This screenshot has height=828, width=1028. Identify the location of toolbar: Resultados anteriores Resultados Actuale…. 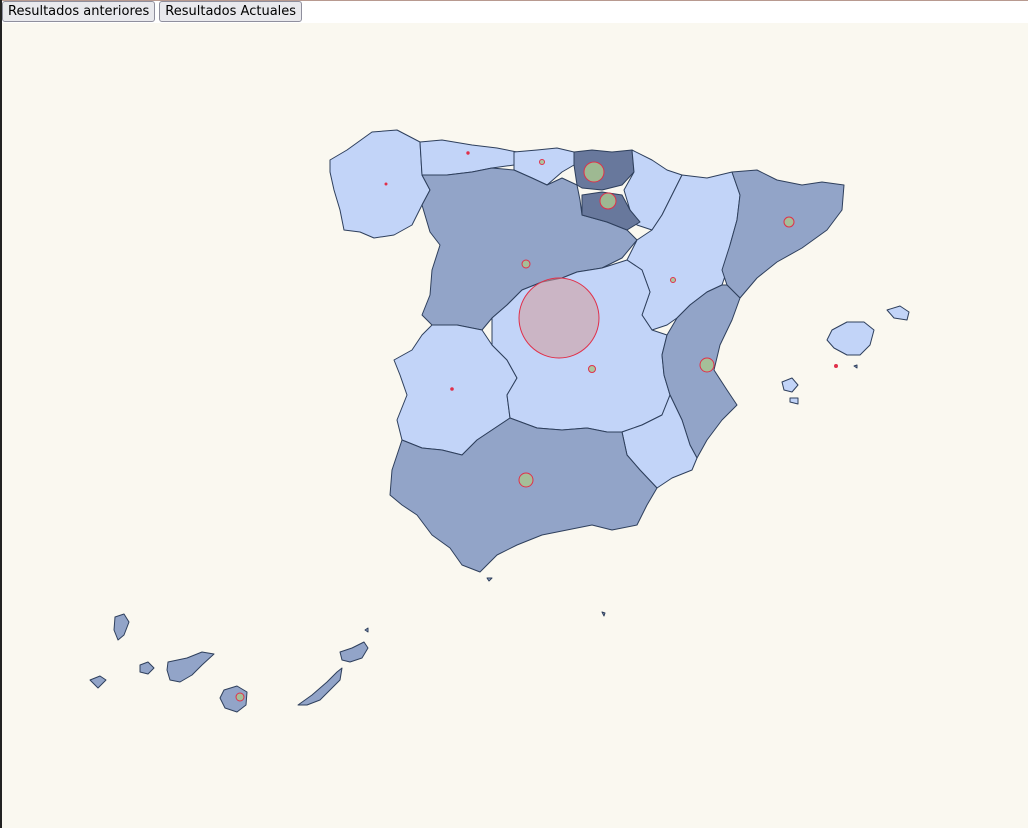
(152, 12).